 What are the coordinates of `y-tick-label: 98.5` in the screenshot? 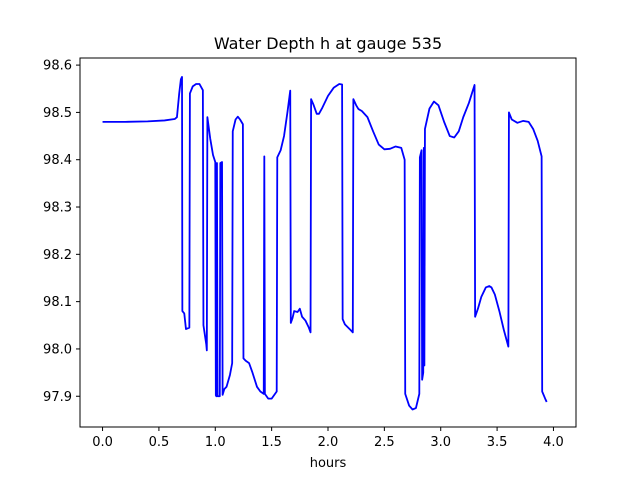 It's located at (57, 113).